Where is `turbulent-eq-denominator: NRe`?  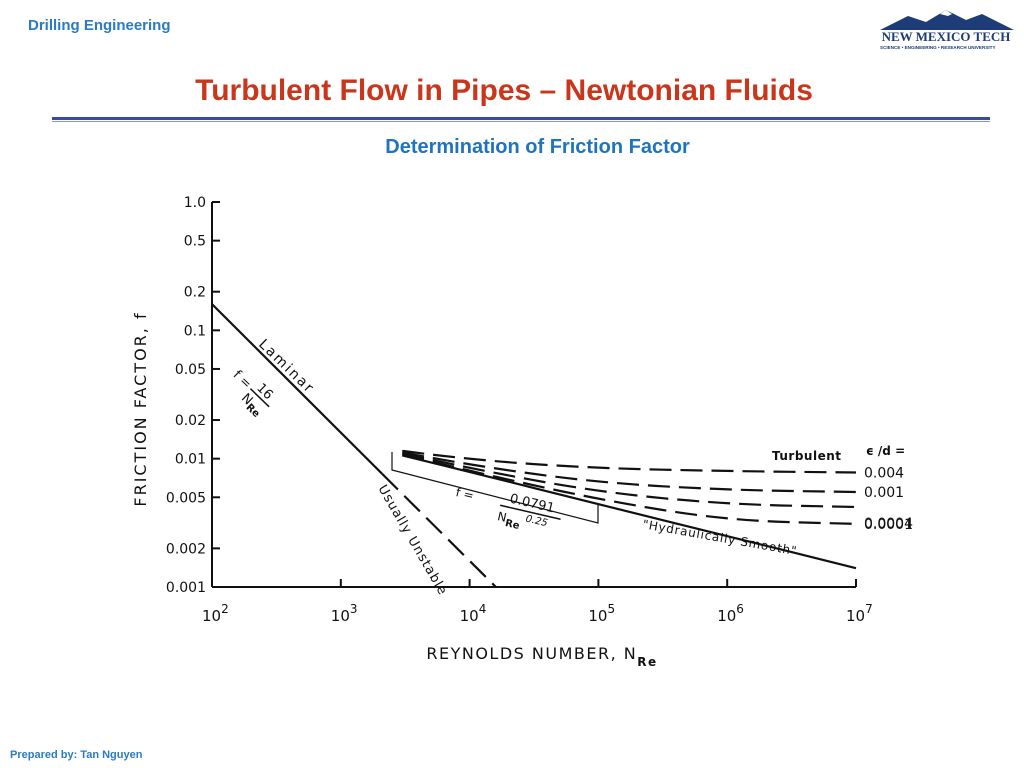
turbulent-eq-denominator: NRe is located at coordinates (508, 520).